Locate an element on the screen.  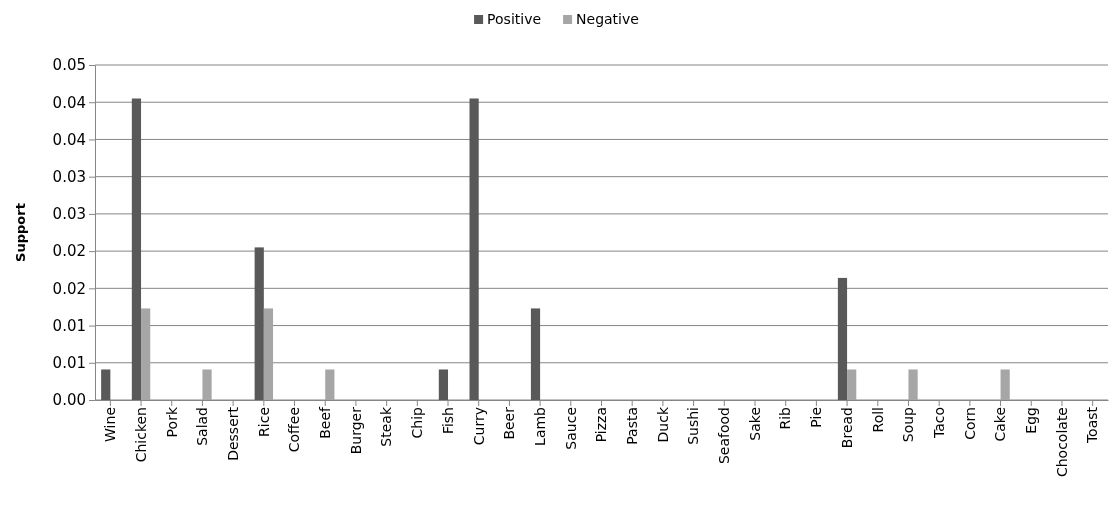
x-tick-label: Rice is located at coordinates (263, 422).